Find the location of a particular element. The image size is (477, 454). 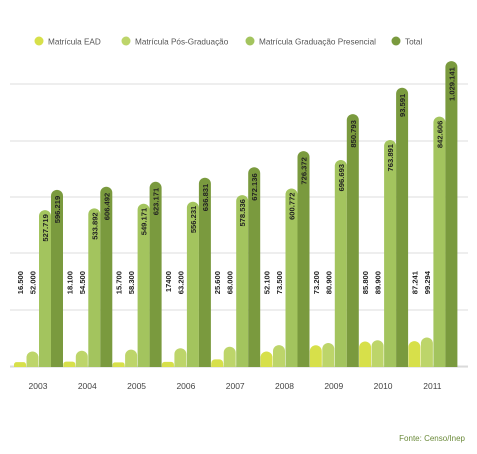

x-tick-label: 2008 is located at coordinates (284, 386).